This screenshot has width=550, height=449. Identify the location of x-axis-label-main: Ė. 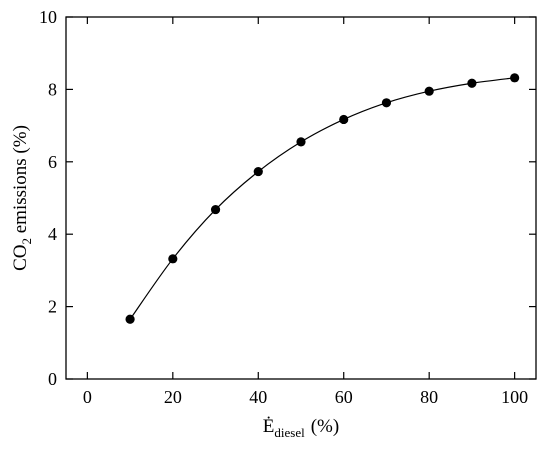
(269, 426).